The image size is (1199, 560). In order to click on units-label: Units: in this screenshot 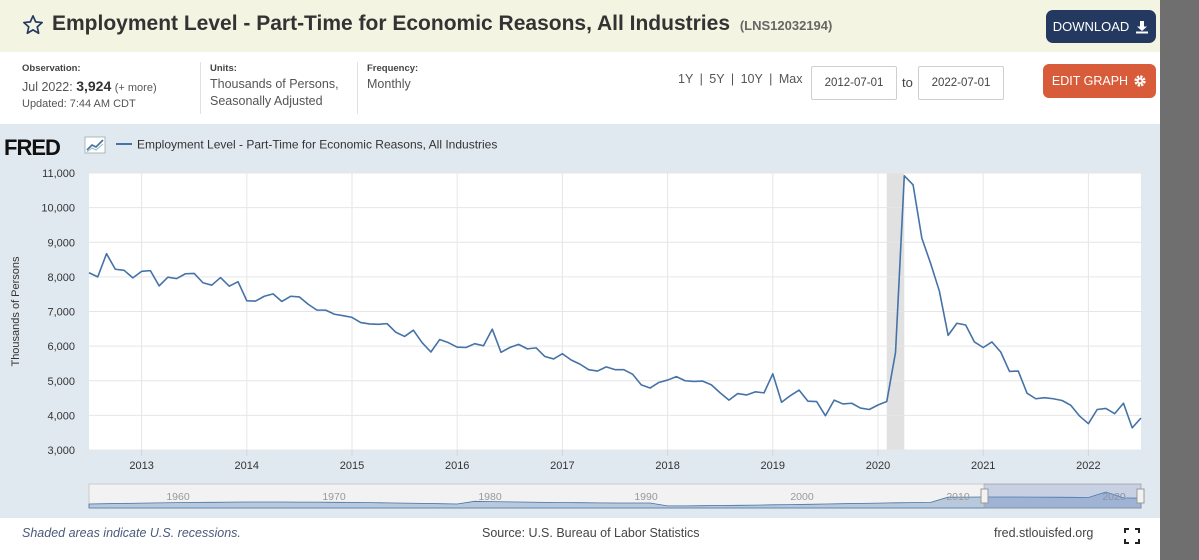, I will do `click(223, 68)`.